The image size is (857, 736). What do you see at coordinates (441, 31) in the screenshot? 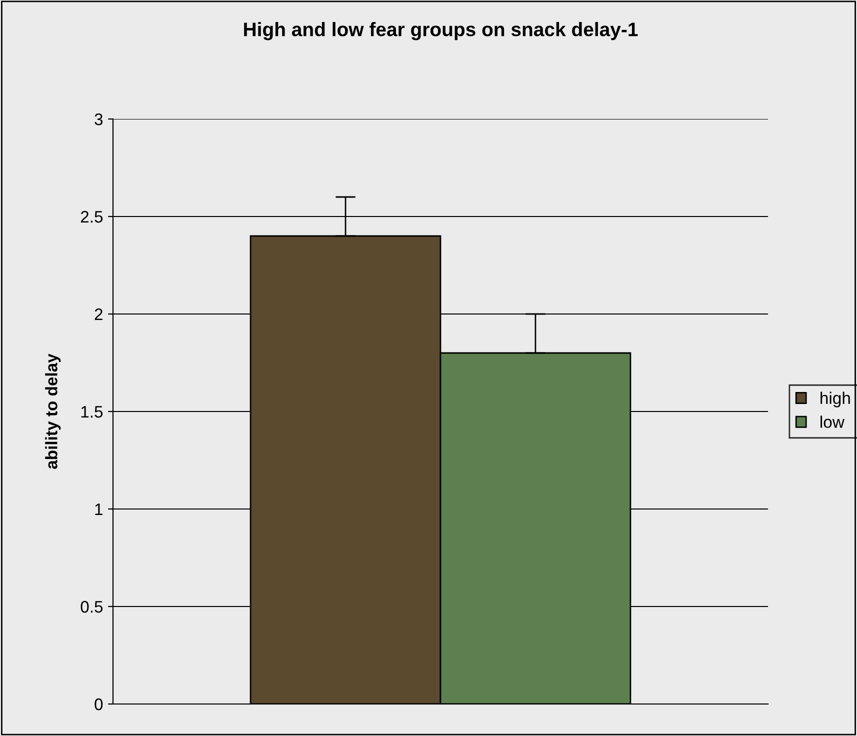
I see `chart-title: High and low fear groups on snack delay-1` at bounding box center [441, 31].